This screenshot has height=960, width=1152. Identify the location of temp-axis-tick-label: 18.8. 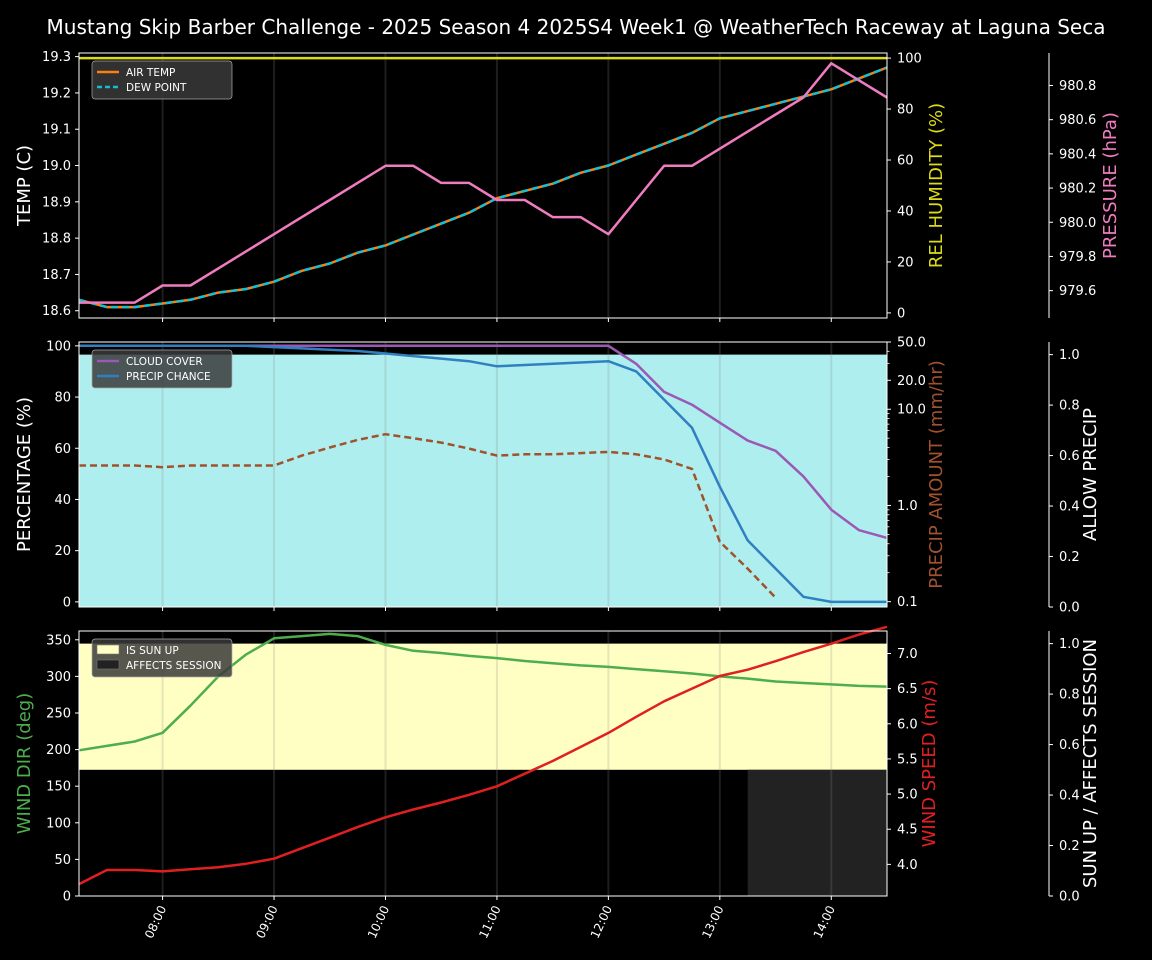
(56, 239).